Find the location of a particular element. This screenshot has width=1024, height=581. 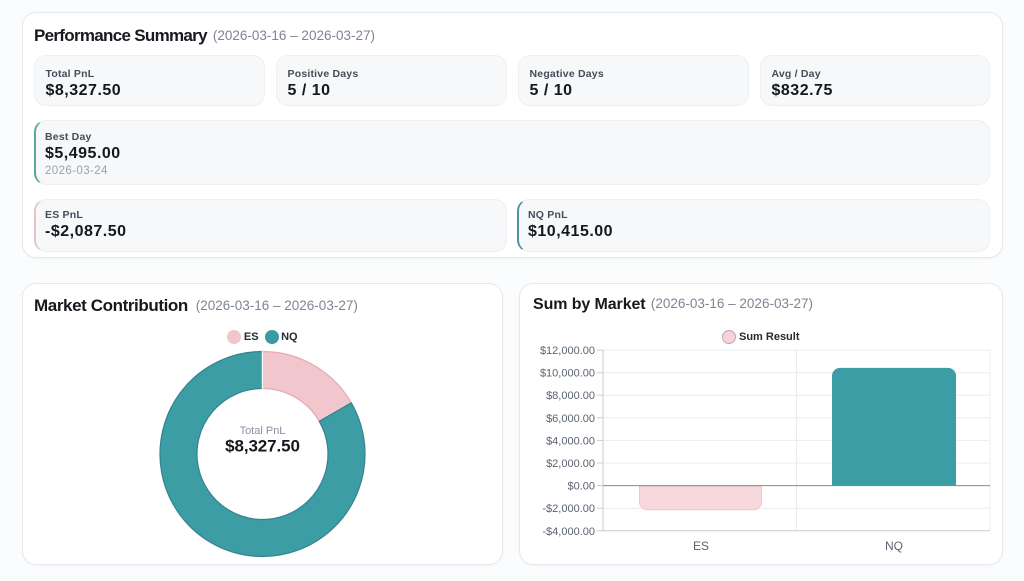

svg-text: $8,327.50 is located at coordinates (262, 446).